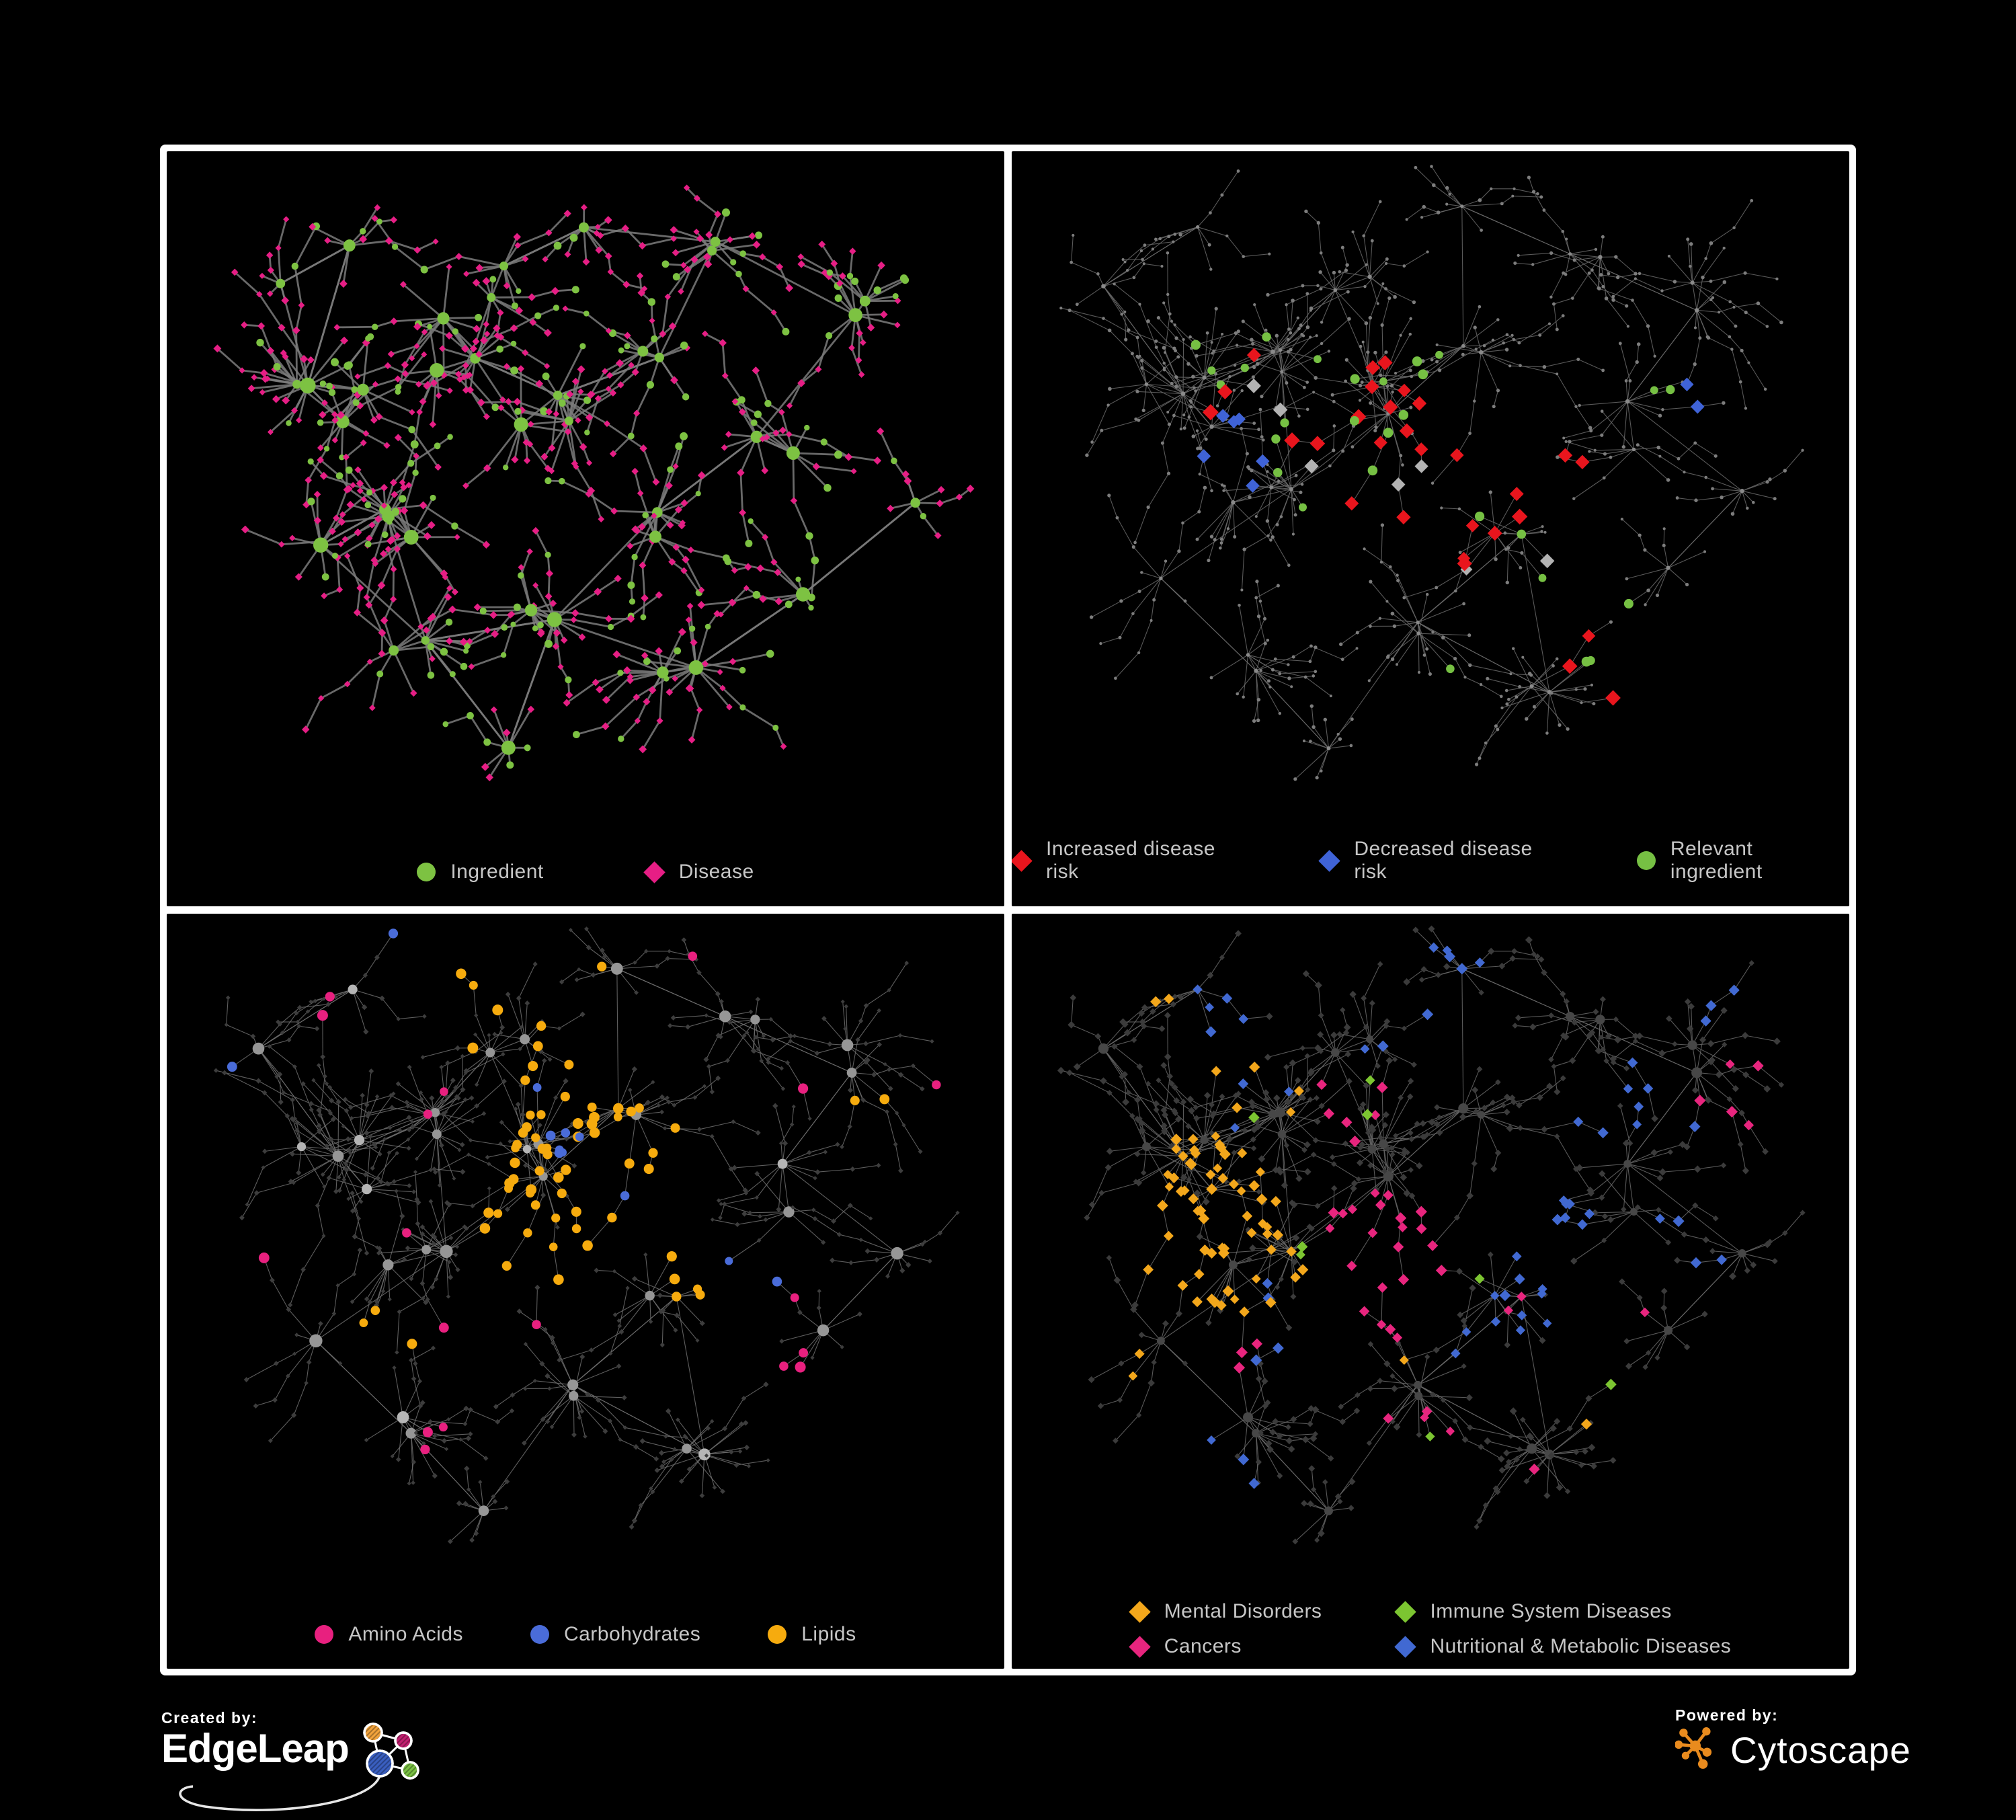 Image resolution: width=2016 pixels, height=1820 pixels. Describe the element at coordinates (1716, 860) in the screenshot. I see `legend-label: Relevant ingredient` at that location.